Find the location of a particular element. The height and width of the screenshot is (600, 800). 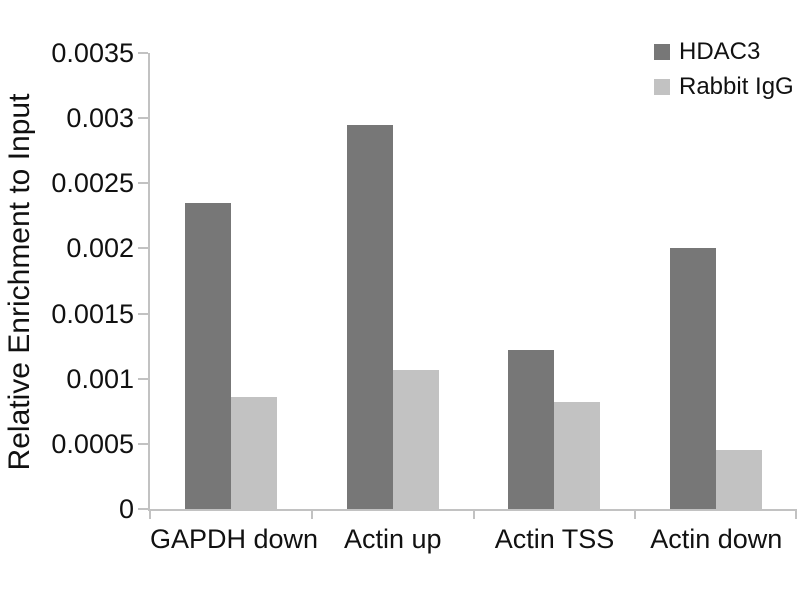

bar-rabbit-igg-actin-down is located at coordinates (739, 479).